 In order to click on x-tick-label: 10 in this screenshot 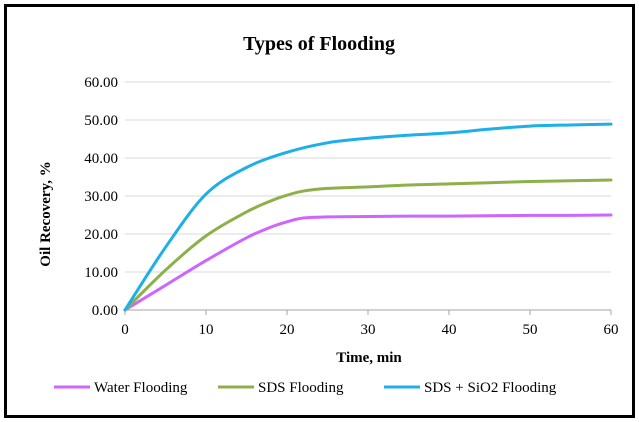, I will do `click(206, 330)`.